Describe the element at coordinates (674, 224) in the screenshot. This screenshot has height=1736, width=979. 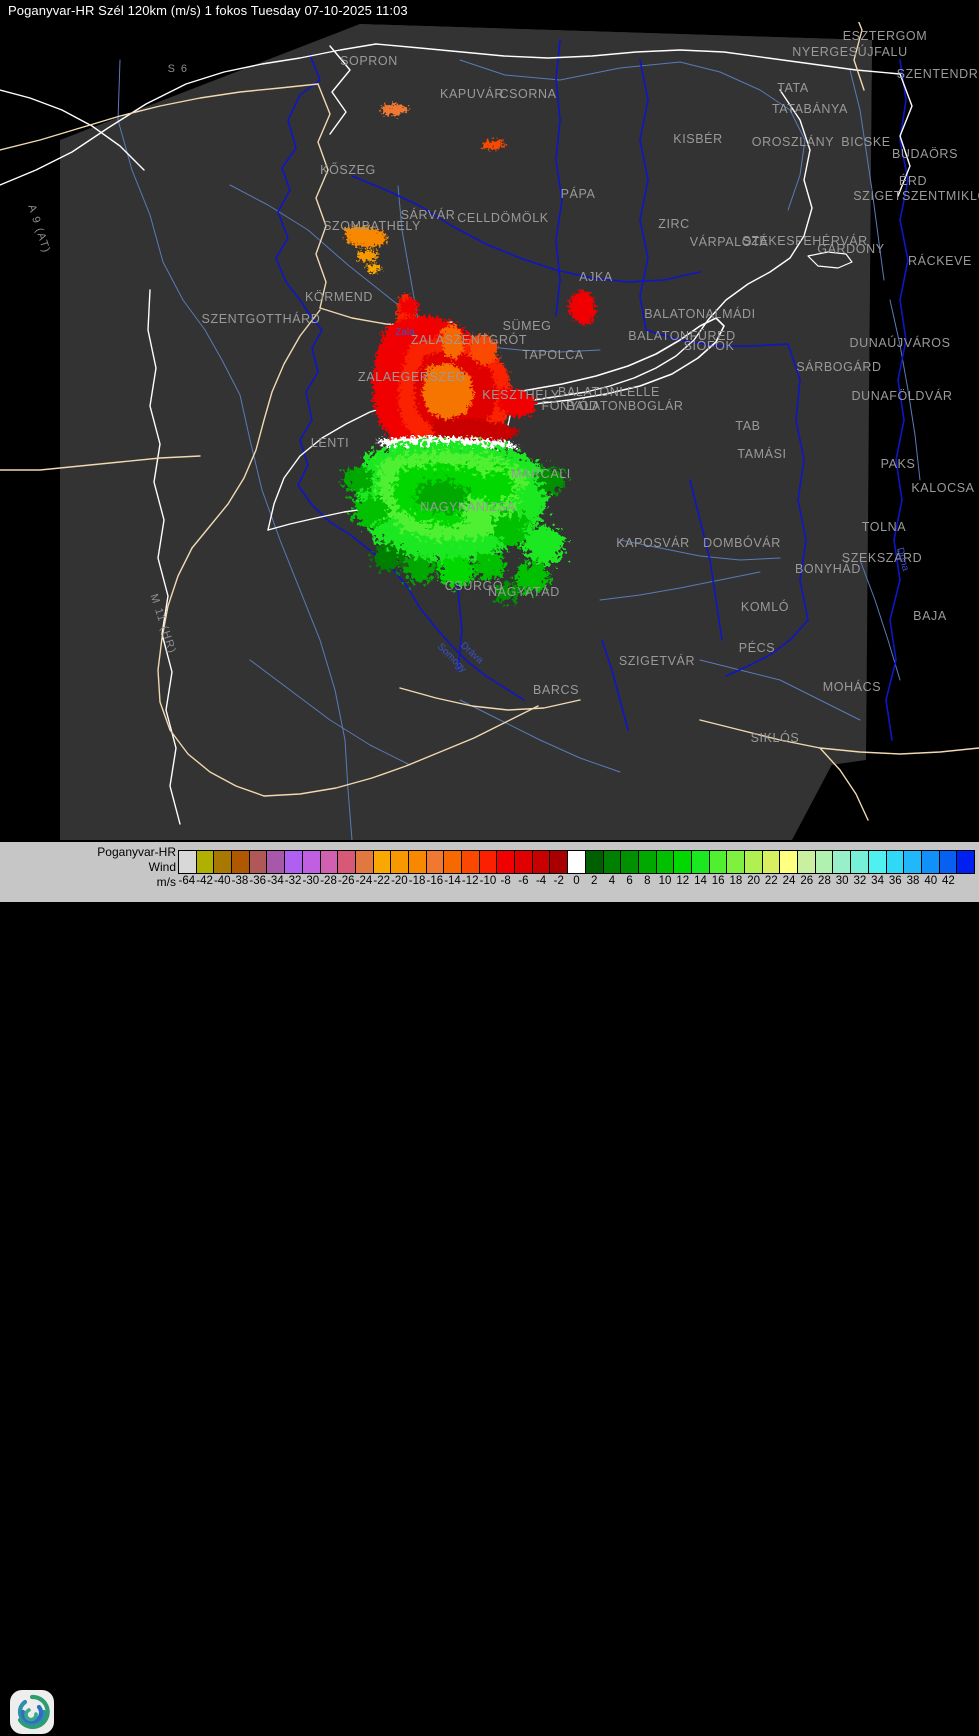
I see `city-label: ZIRC` at that location.